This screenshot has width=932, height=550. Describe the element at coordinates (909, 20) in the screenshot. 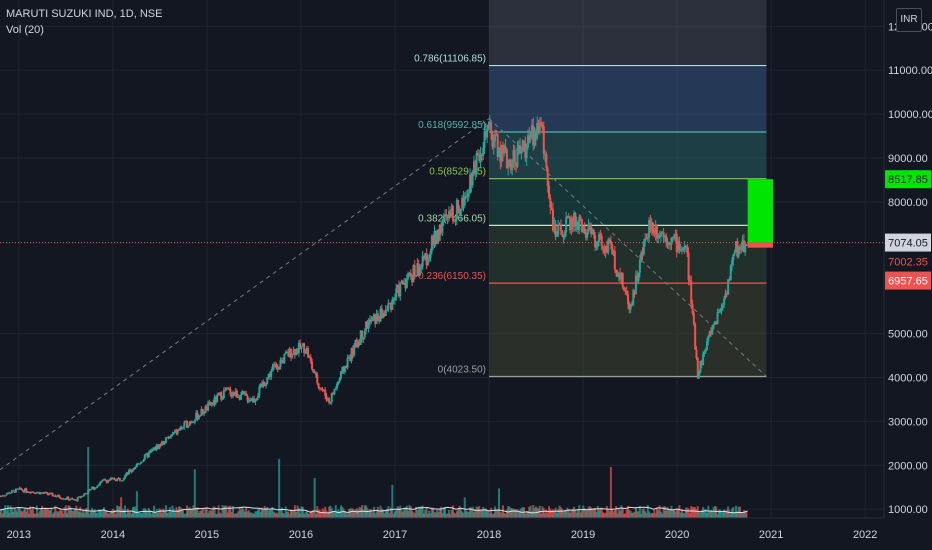

I see `currency-button: INR` at that location.